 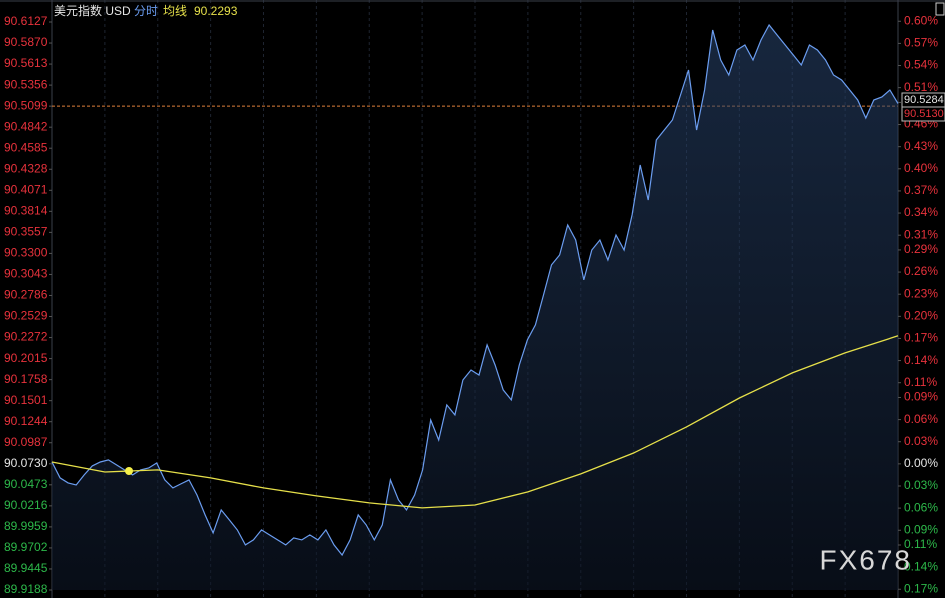 I want to click on y-tick-label: 90.1758, so click(x=26, y=379).